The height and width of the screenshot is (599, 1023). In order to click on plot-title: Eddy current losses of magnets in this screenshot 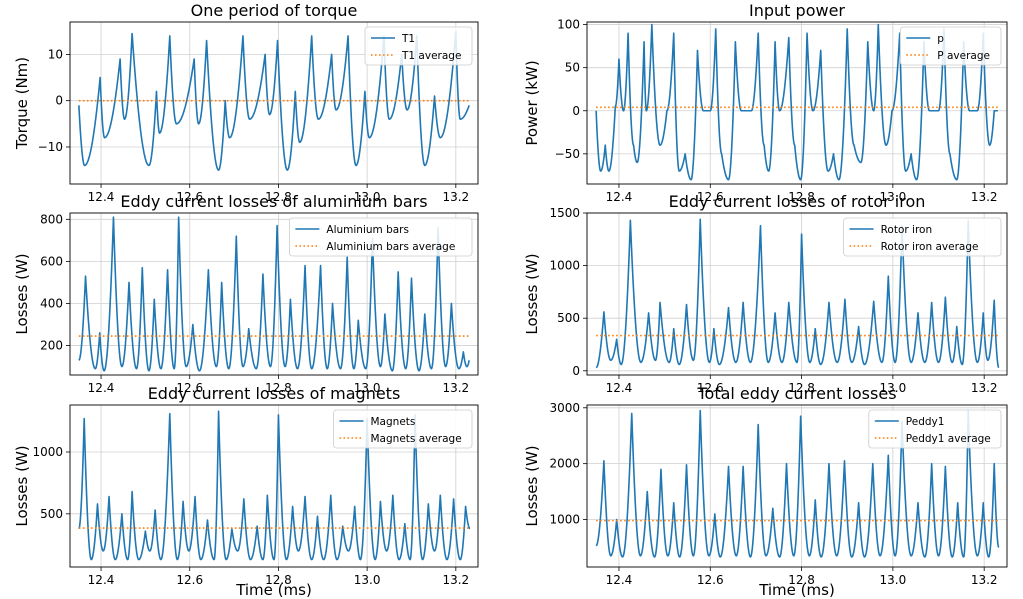, I will do `click(274, 393)`.